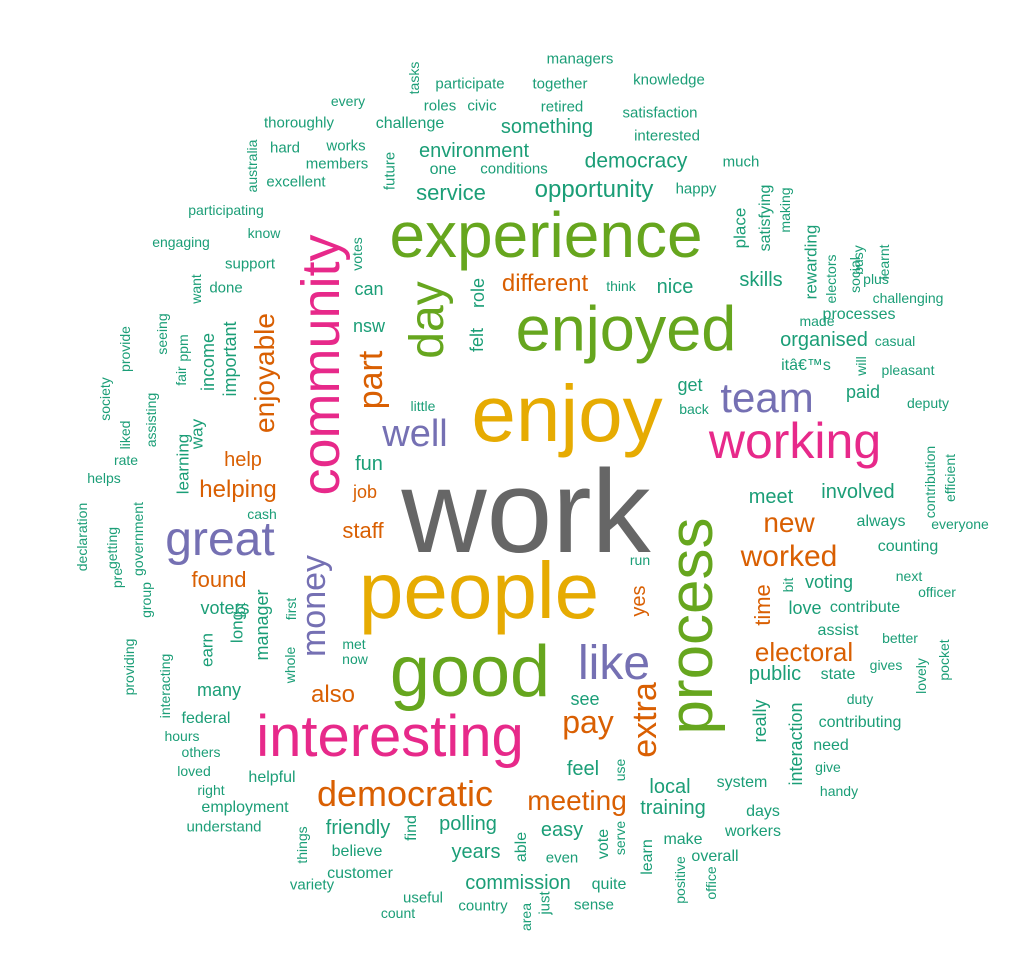  What do you see at coordinates (711, 883) in the screenshot?
I see `word-170: office` at bounding box center [711, 883].